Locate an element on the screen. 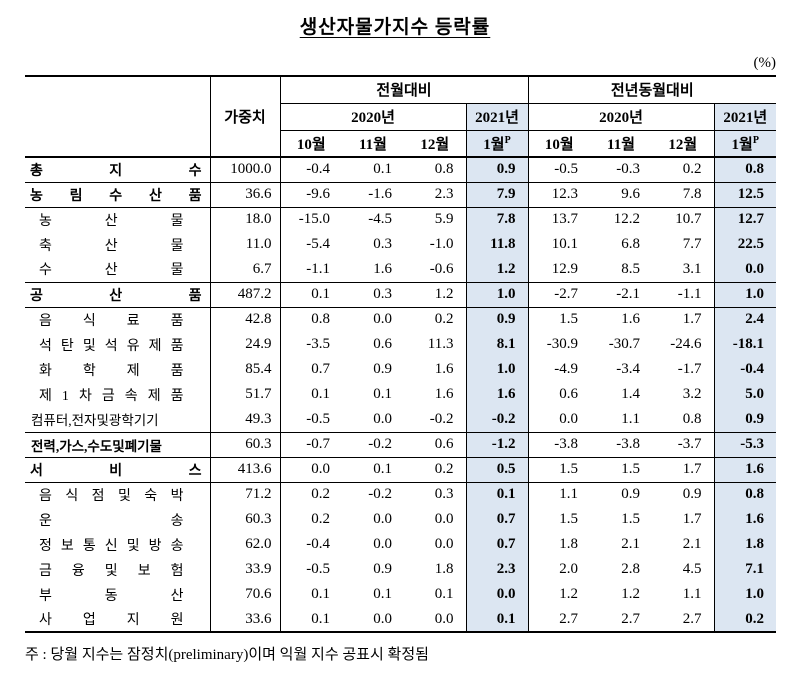 The image size is (790, 684). table-row: 서 비 스 413.6 0.0 0.1 0.2 0.5 1.5 1.5 1.7 1.6 is located at coordinates (401, 469).